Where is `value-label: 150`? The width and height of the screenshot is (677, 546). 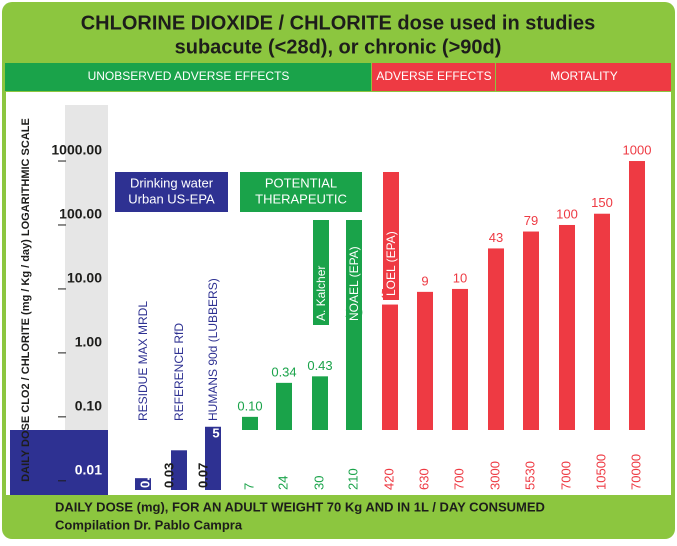 value-label: 150 is located at coordinates (602, 202).